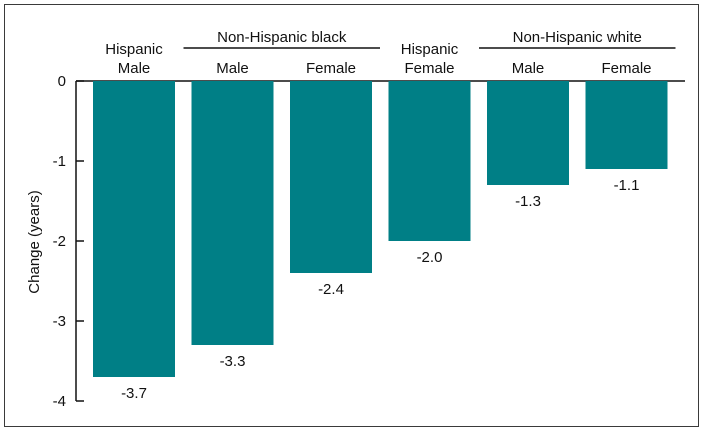 The image size is (703, 431). I want to click on data-label: -2.4, so click(331, 289).